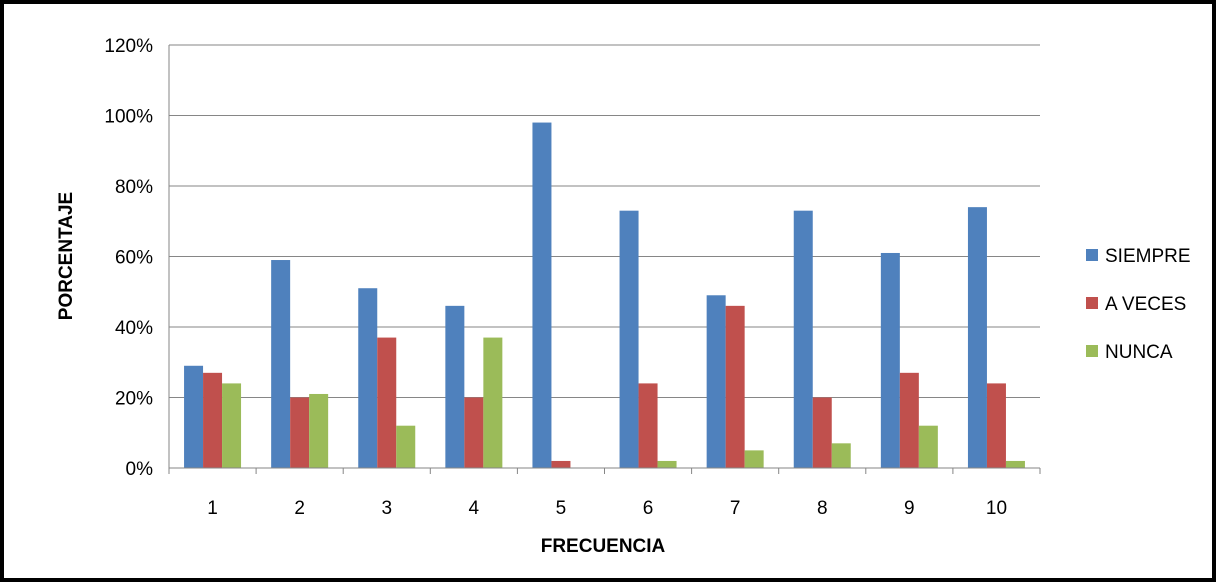 This screenshot has width=1216, height=586. I want to click on y-tick-labels: 0% 20% 40% 60% 80% 100% 120%, so click(128, 258).